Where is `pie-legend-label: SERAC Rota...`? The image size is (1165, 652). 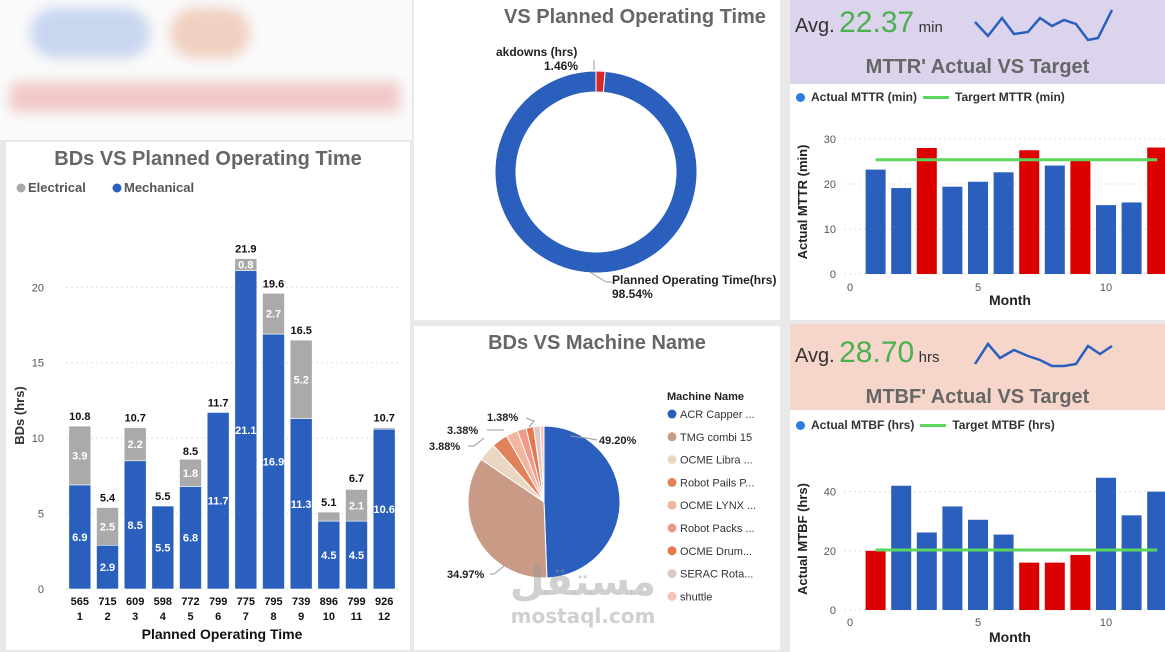 pie-legend-label: SERAC Rota... is located at coordinates (716, 575).